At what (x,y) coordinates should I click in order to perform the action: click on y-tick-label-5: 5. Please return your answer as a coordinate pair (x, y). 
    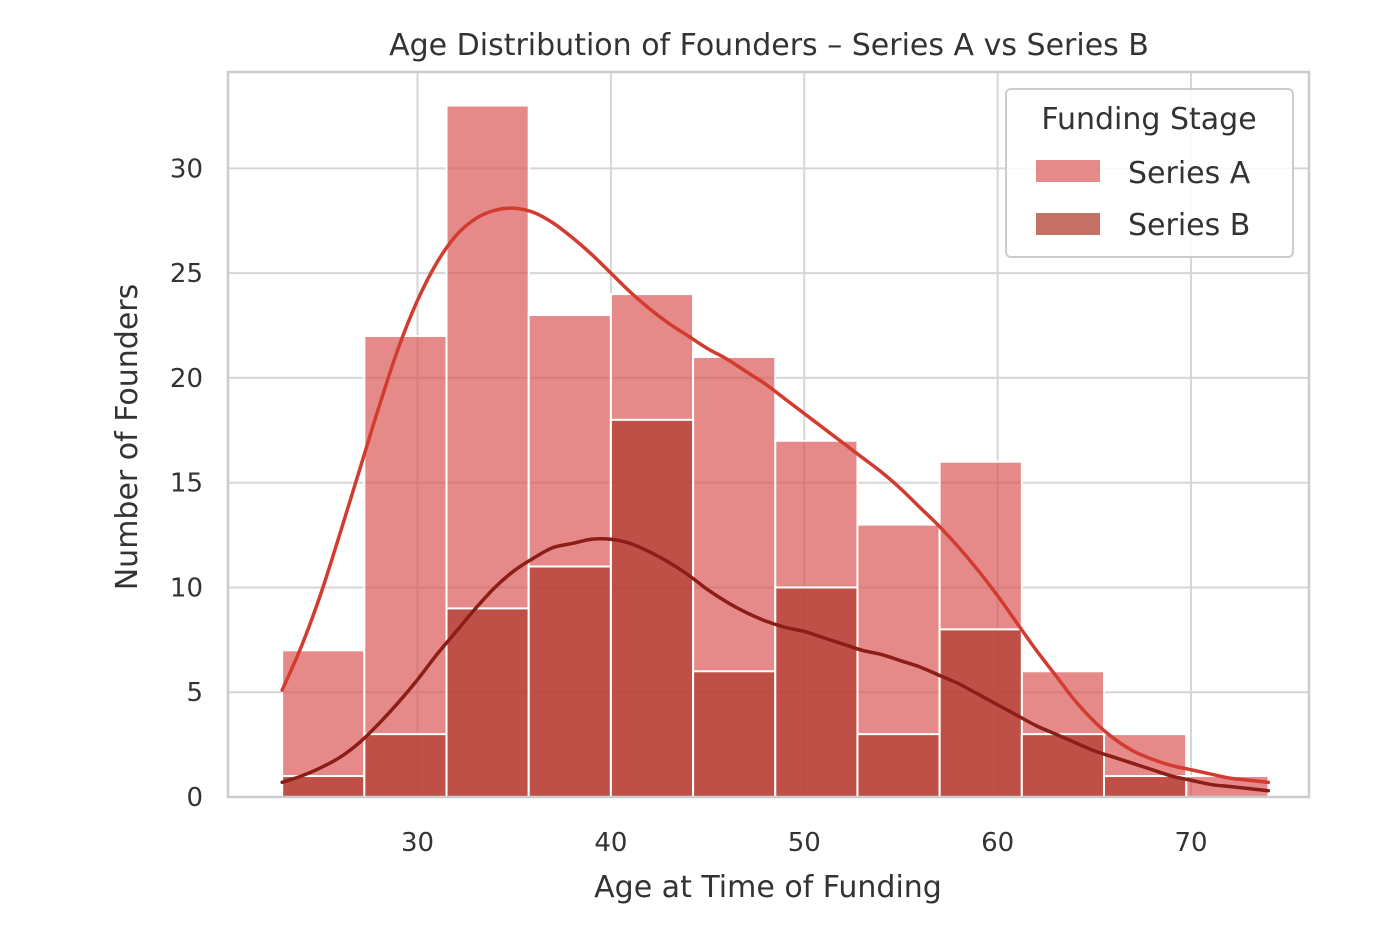
    Looking at the image, I should click on (194, 693).